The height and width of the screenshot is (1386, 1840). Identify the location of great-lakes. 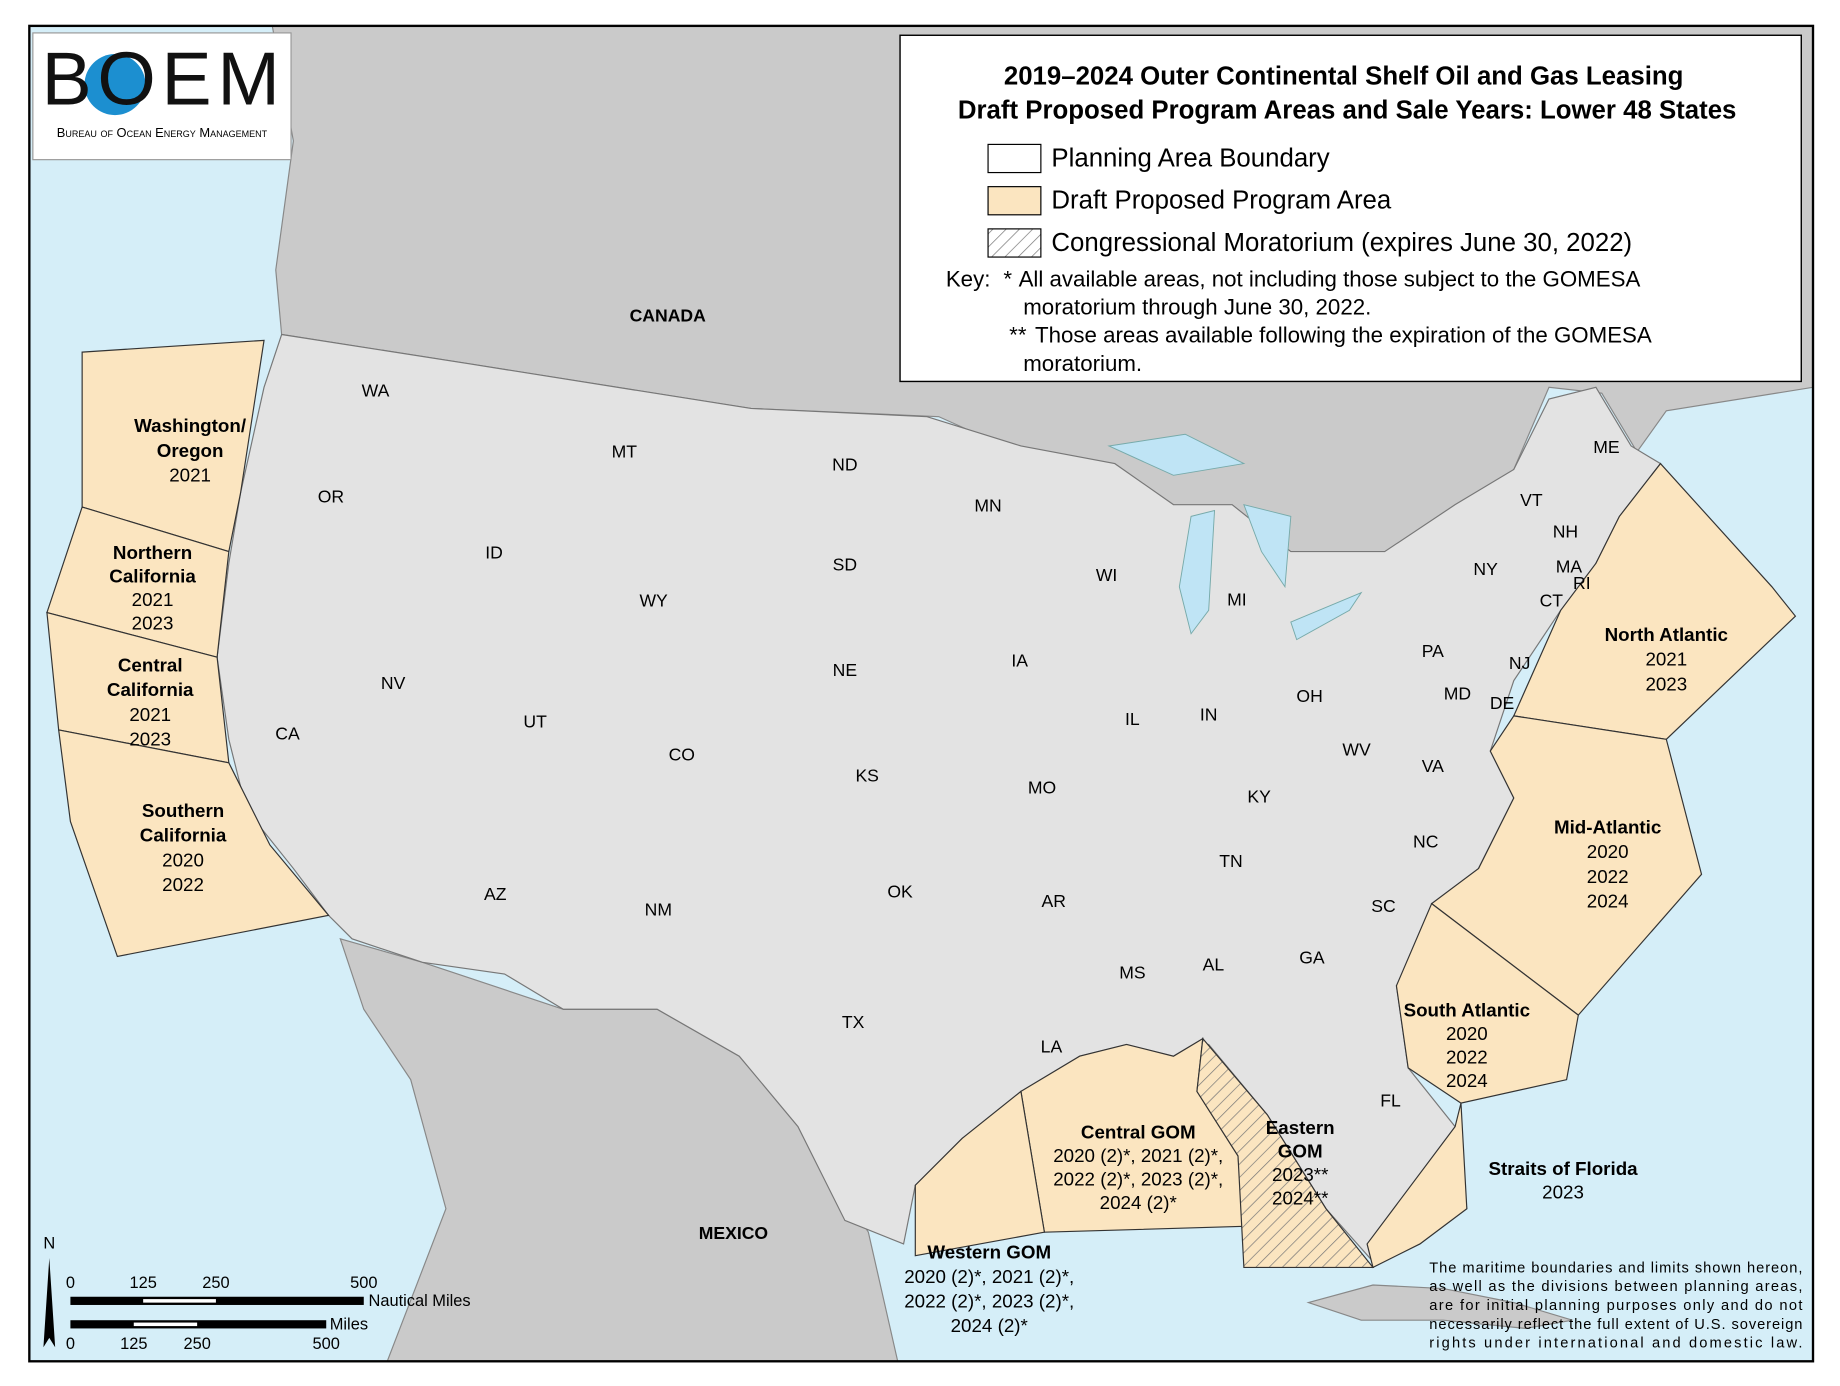
(1235, 537).